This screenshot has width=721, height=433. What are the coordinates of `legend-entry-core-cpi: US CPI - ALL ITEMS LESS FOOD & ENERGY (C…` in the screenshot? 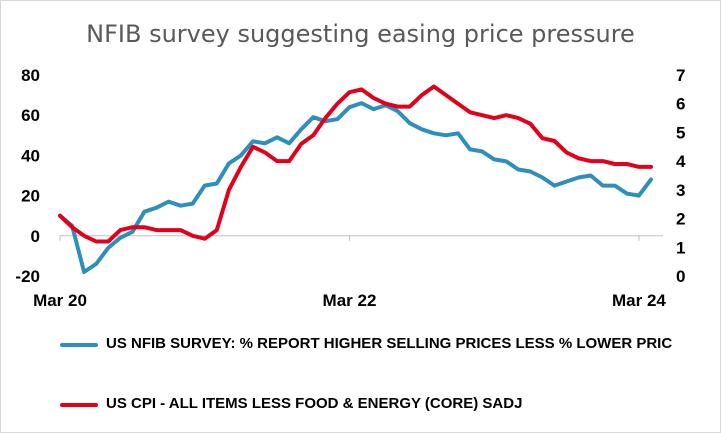 It's located at (380, 405).